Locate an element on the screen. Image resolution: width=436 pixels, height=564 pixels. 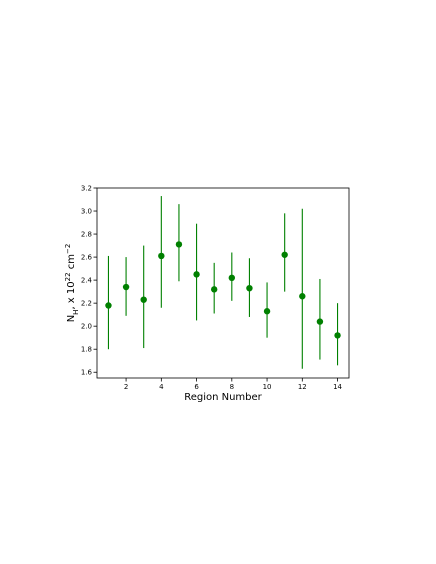
y-label-part: , x 10 is located at coordinates (71, 295).